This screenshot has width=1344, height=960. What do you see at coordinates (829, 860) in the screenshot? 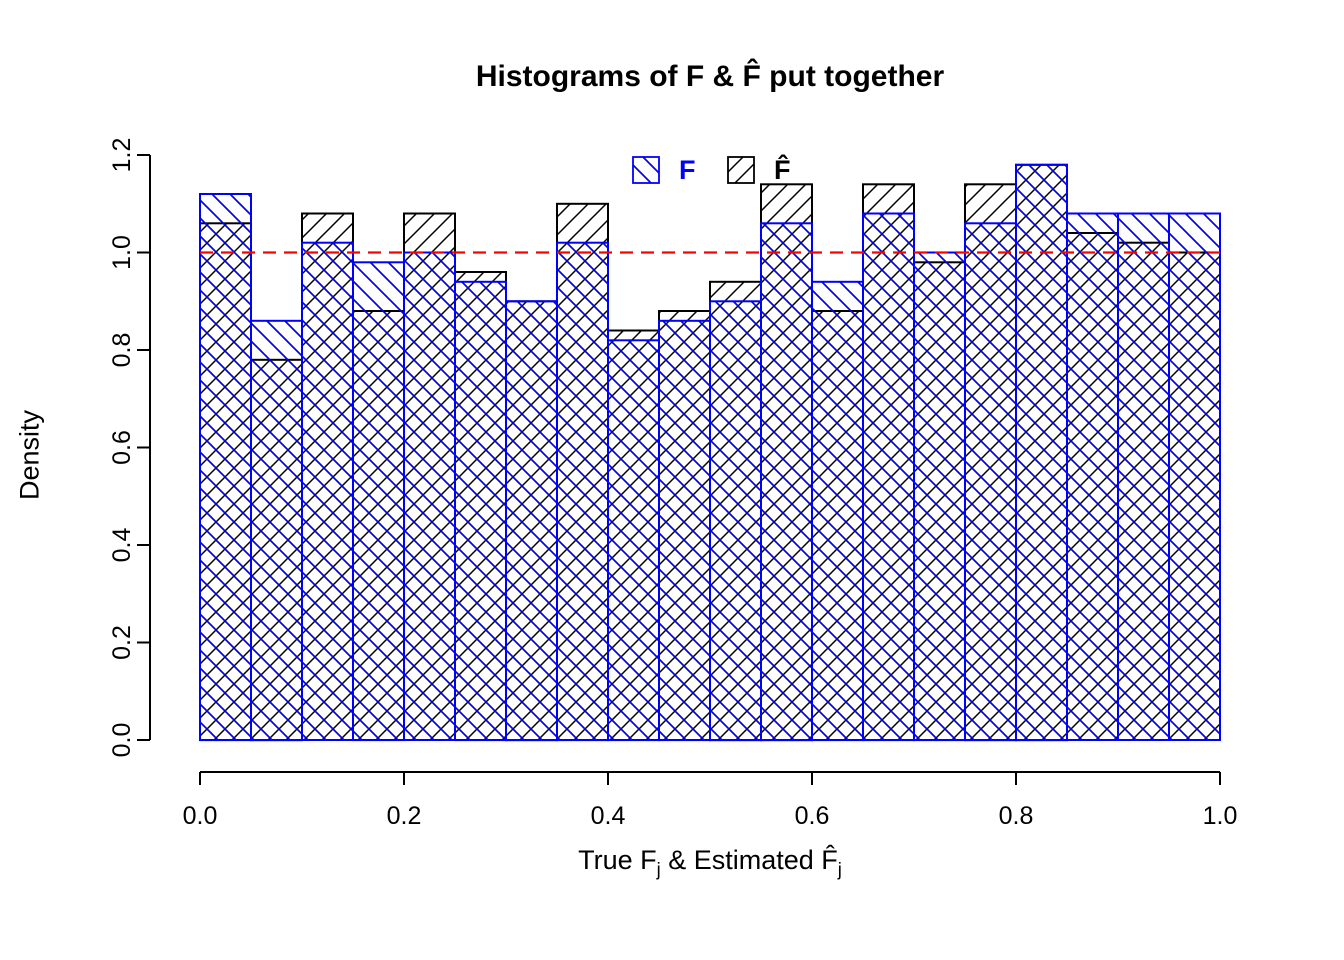
I see `x-label-part-3: F̂` at bounding box center [829, 860].